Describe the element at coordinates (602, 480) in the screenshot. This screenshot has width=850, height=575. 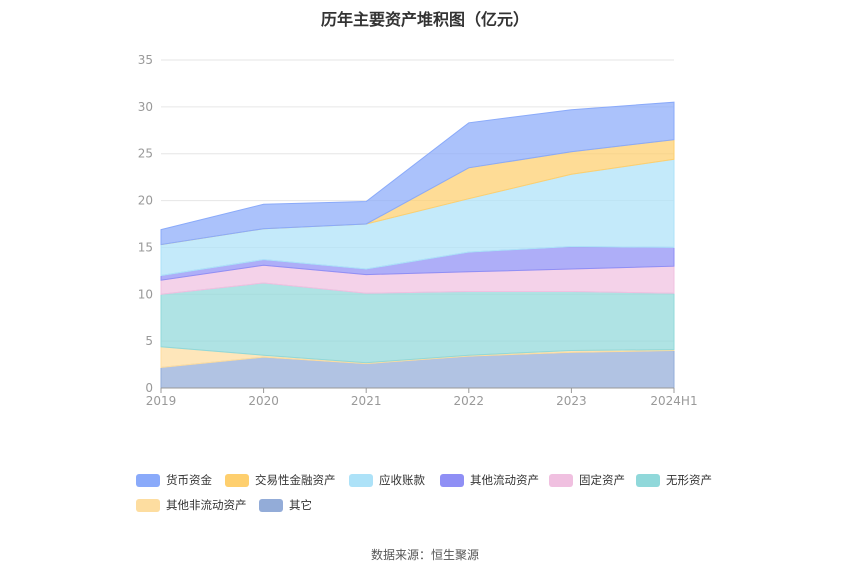
I see `legend-label: 固定资产` at that location.